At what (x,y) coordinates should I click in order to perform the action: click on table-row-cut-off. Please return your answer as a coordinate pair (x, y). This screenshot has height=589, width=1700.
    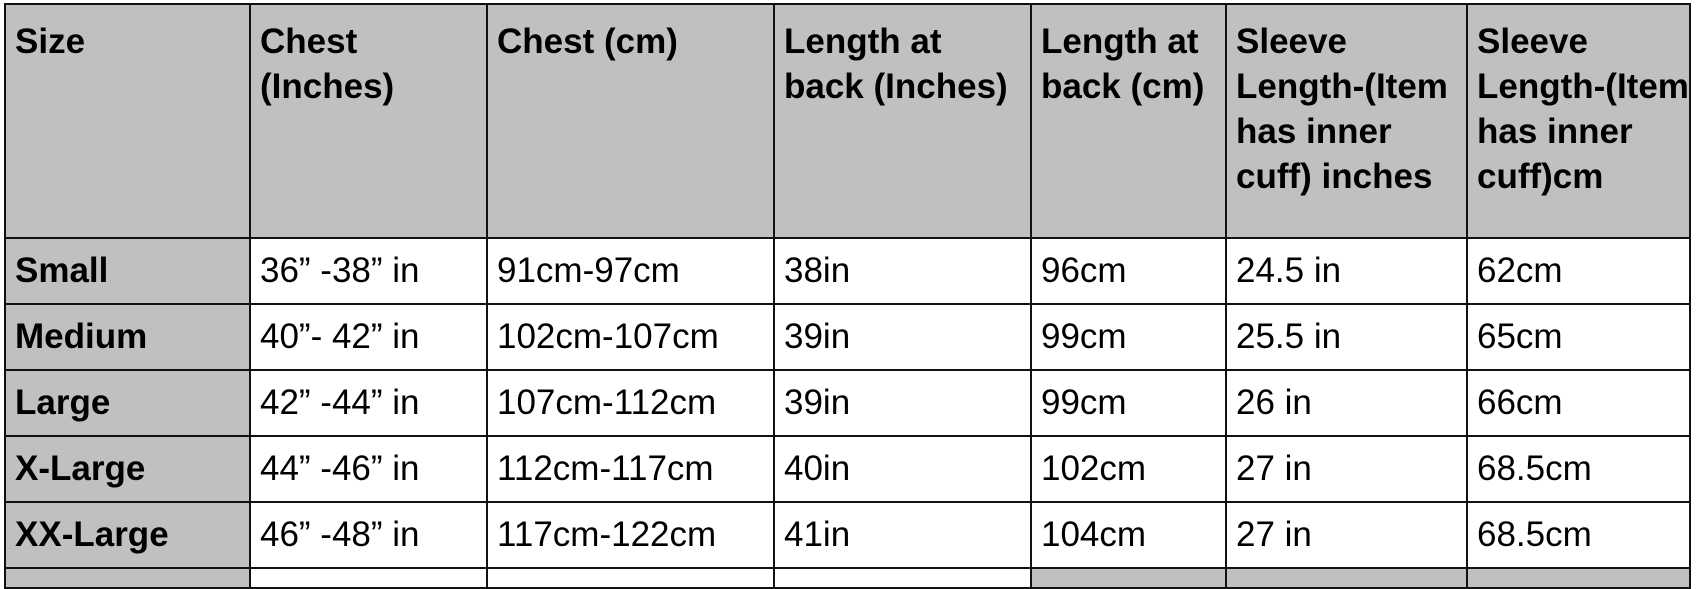
    Looking at the image, I should click on (847, 578).